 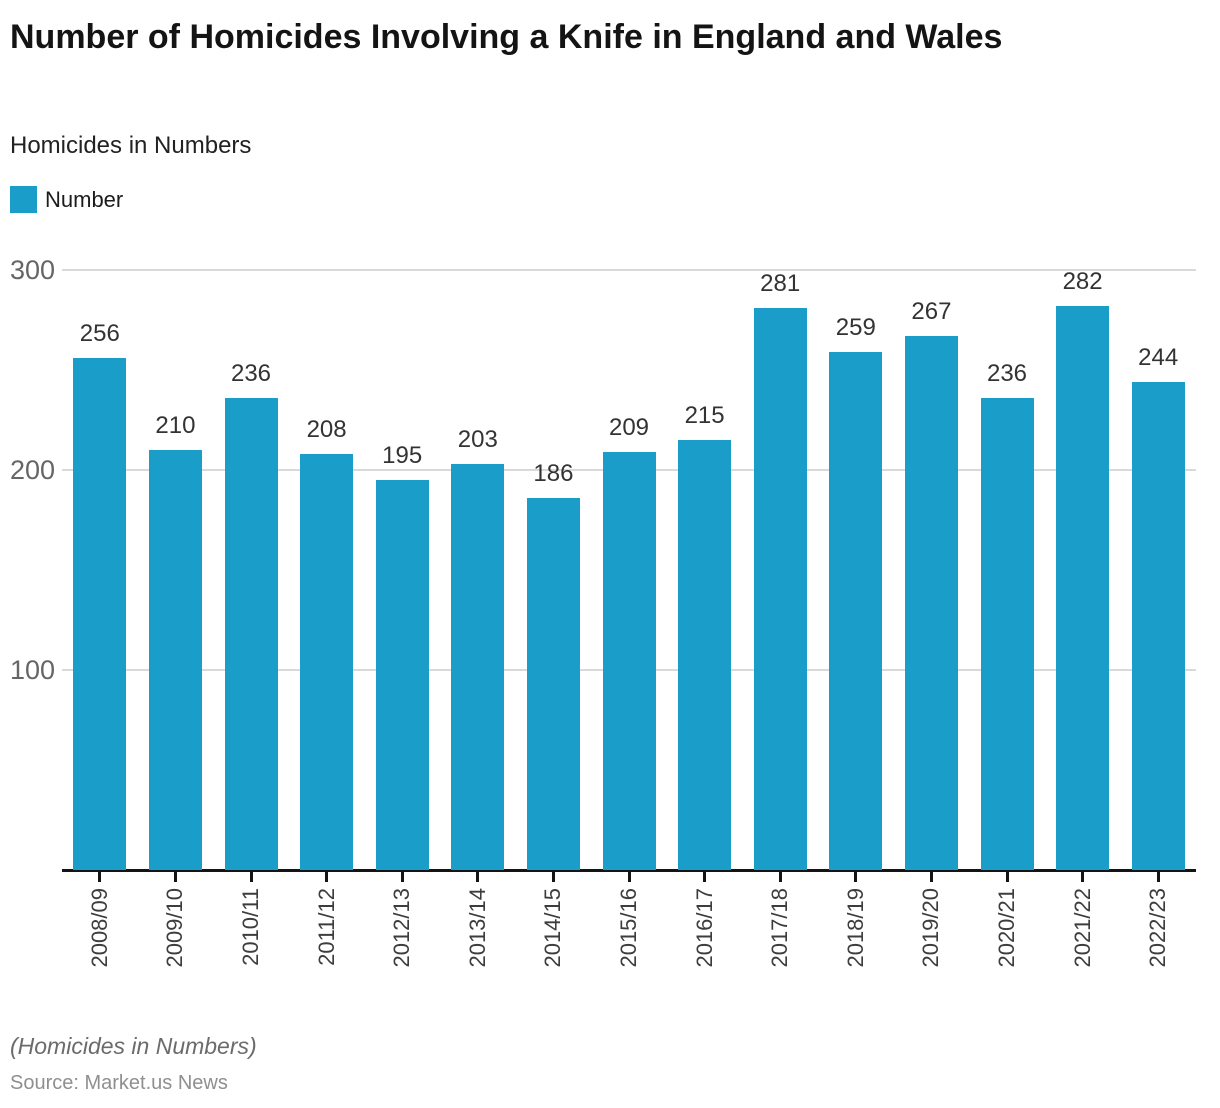 I want to click on bar-2008/09, so click(x=100, y=614).